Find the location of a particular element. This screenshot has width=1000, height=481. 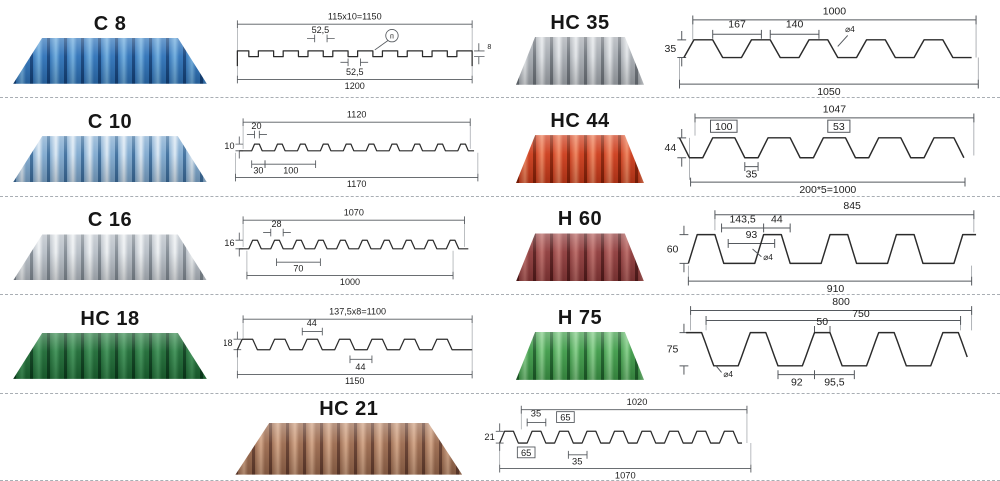

sheet-render-hc21 is located at coordinates (349, 448).